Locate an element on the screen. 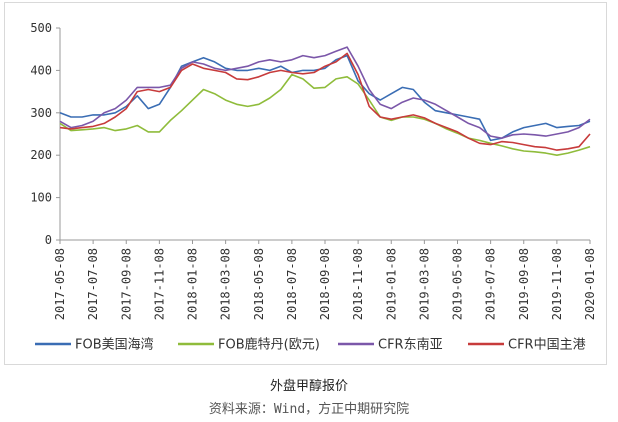  x-tick-label: 2019-09-08 is located at coordinates (524, 284).